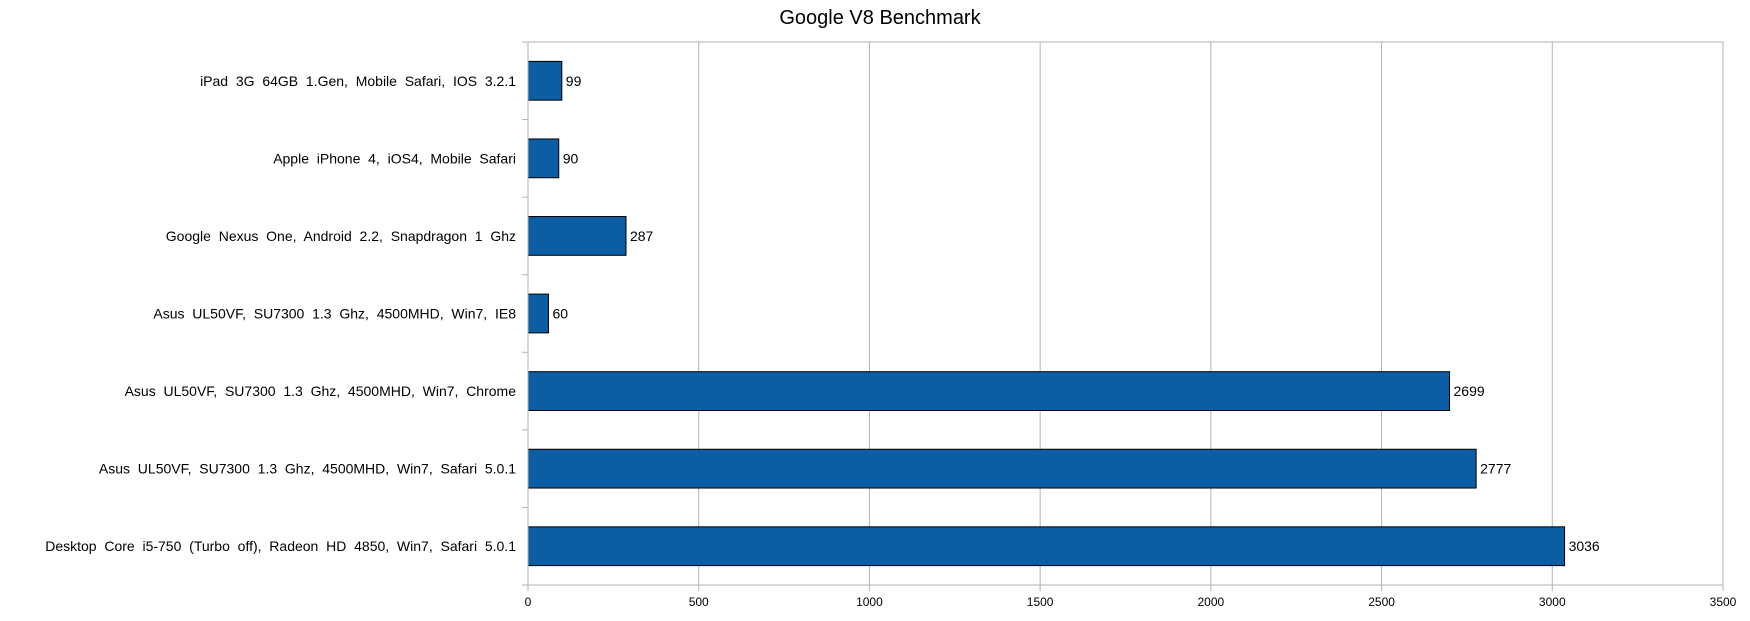  I want to click on value-label: 2777, so click(1495, 469).